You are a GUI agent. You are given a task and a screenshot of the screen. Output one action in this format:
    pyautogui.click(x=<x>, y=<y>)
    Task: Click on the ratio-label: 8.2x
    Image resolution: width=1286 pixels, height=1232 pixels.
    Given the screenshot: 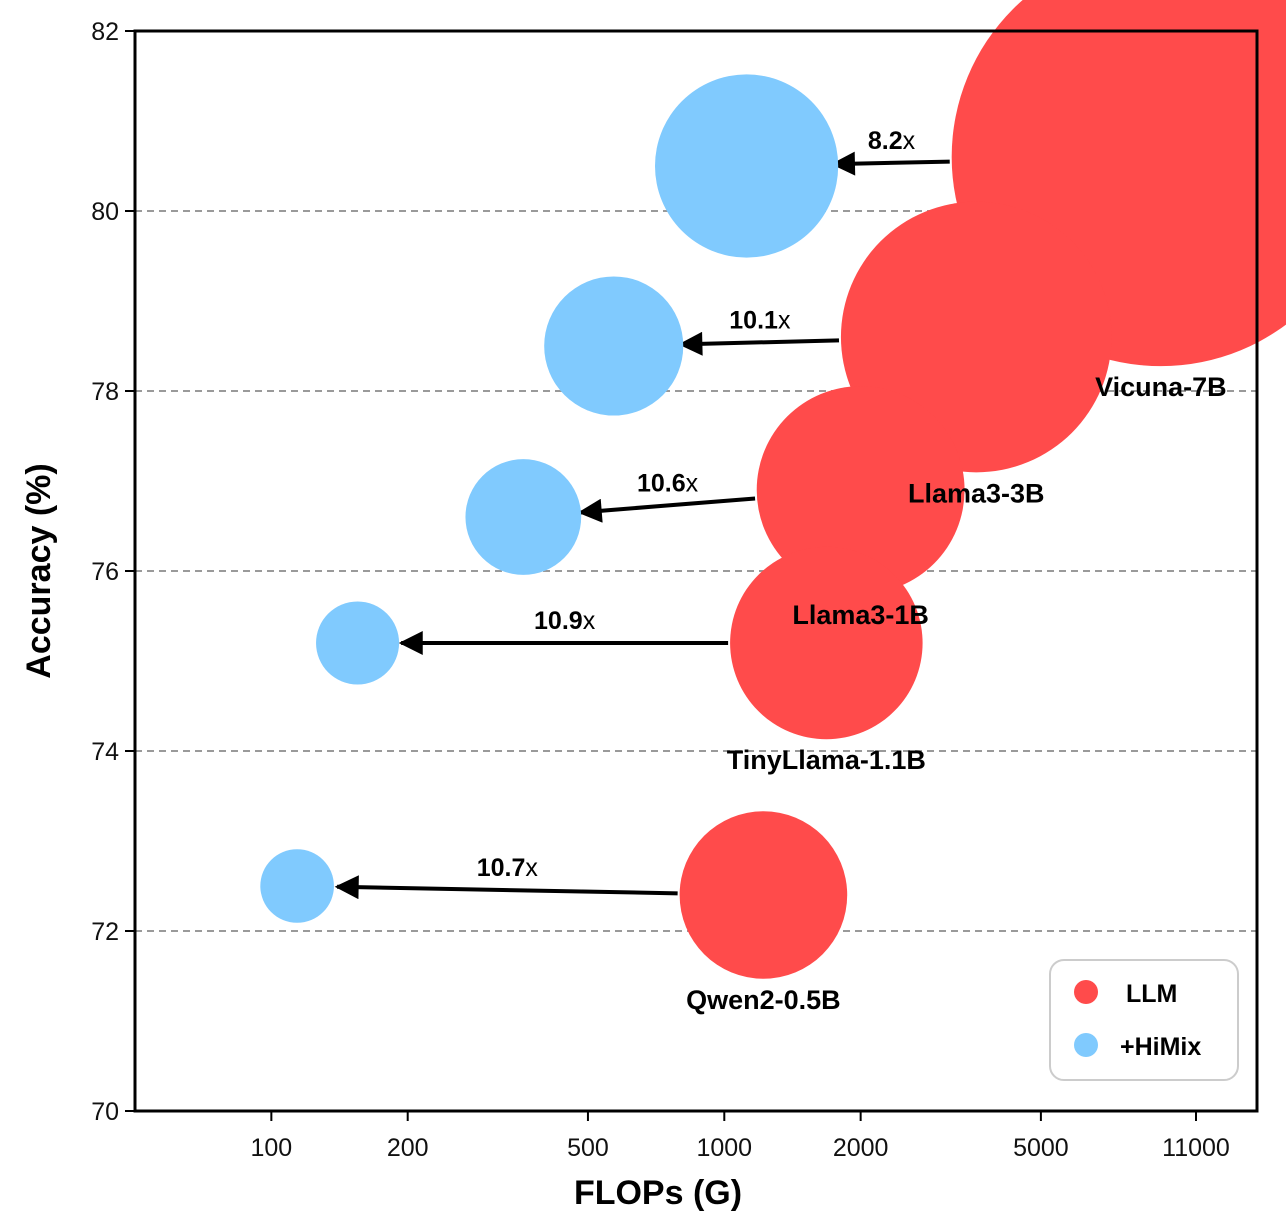 What is the action you would take?
    pyautogui.click(x=892, y=141)
    